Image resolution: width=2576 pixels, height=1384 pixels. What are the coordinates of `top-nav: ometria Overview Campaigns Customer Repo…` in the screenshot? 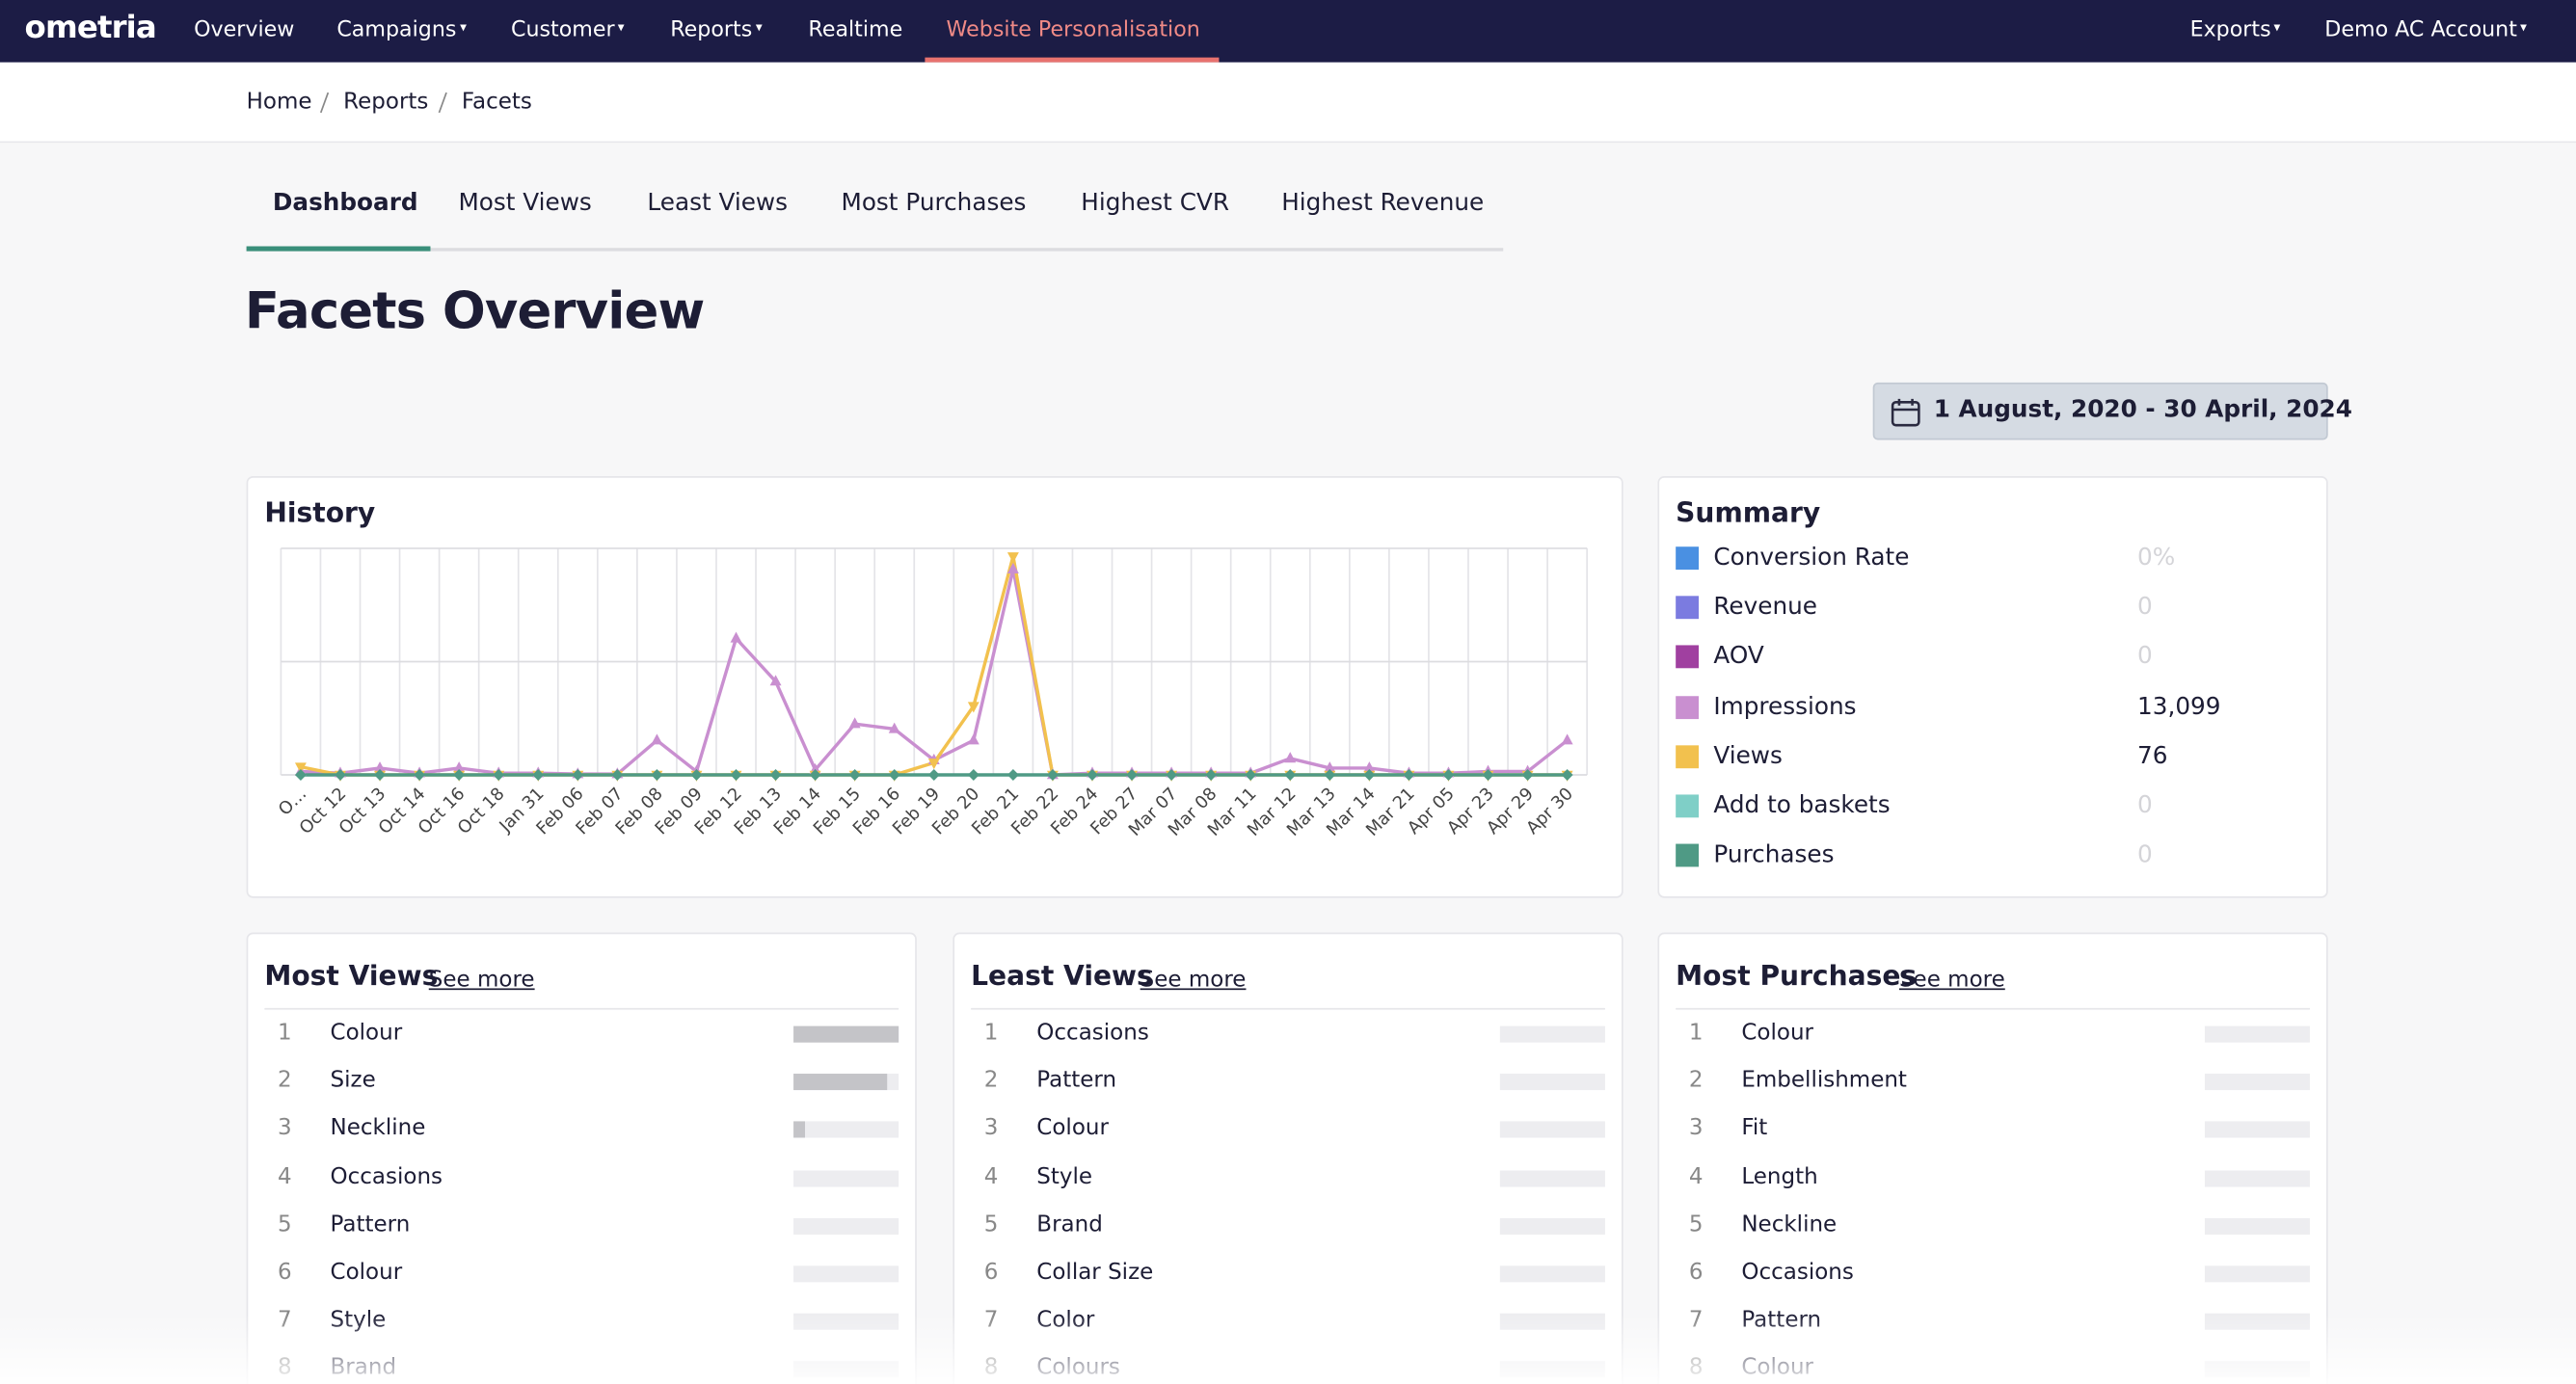 It's located at (1288, 31).